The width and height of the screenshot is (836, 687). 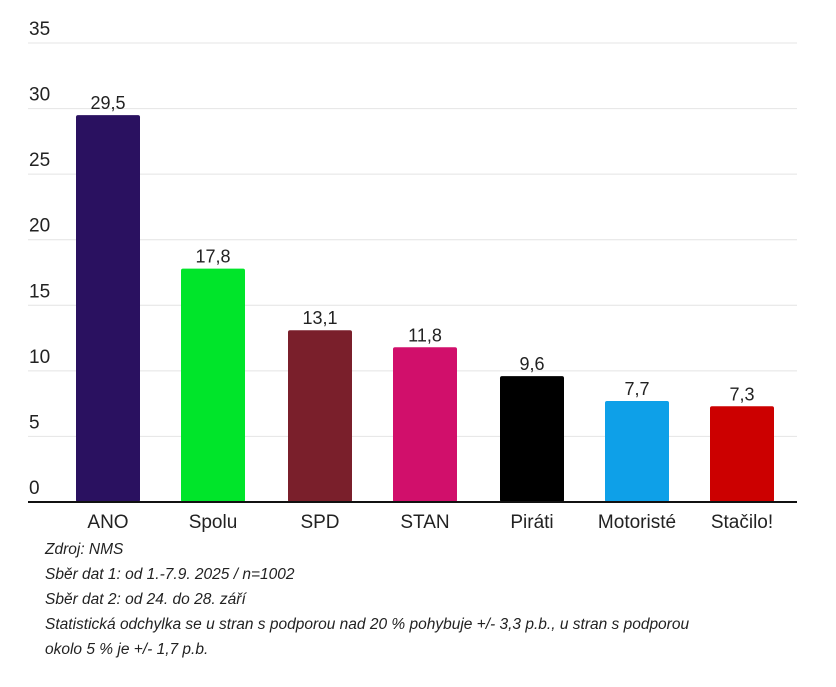 What do you see at coordinates (39, 357) in the screenshot?
I see `y-tick-label: 10` at bounding box center [39, 357].